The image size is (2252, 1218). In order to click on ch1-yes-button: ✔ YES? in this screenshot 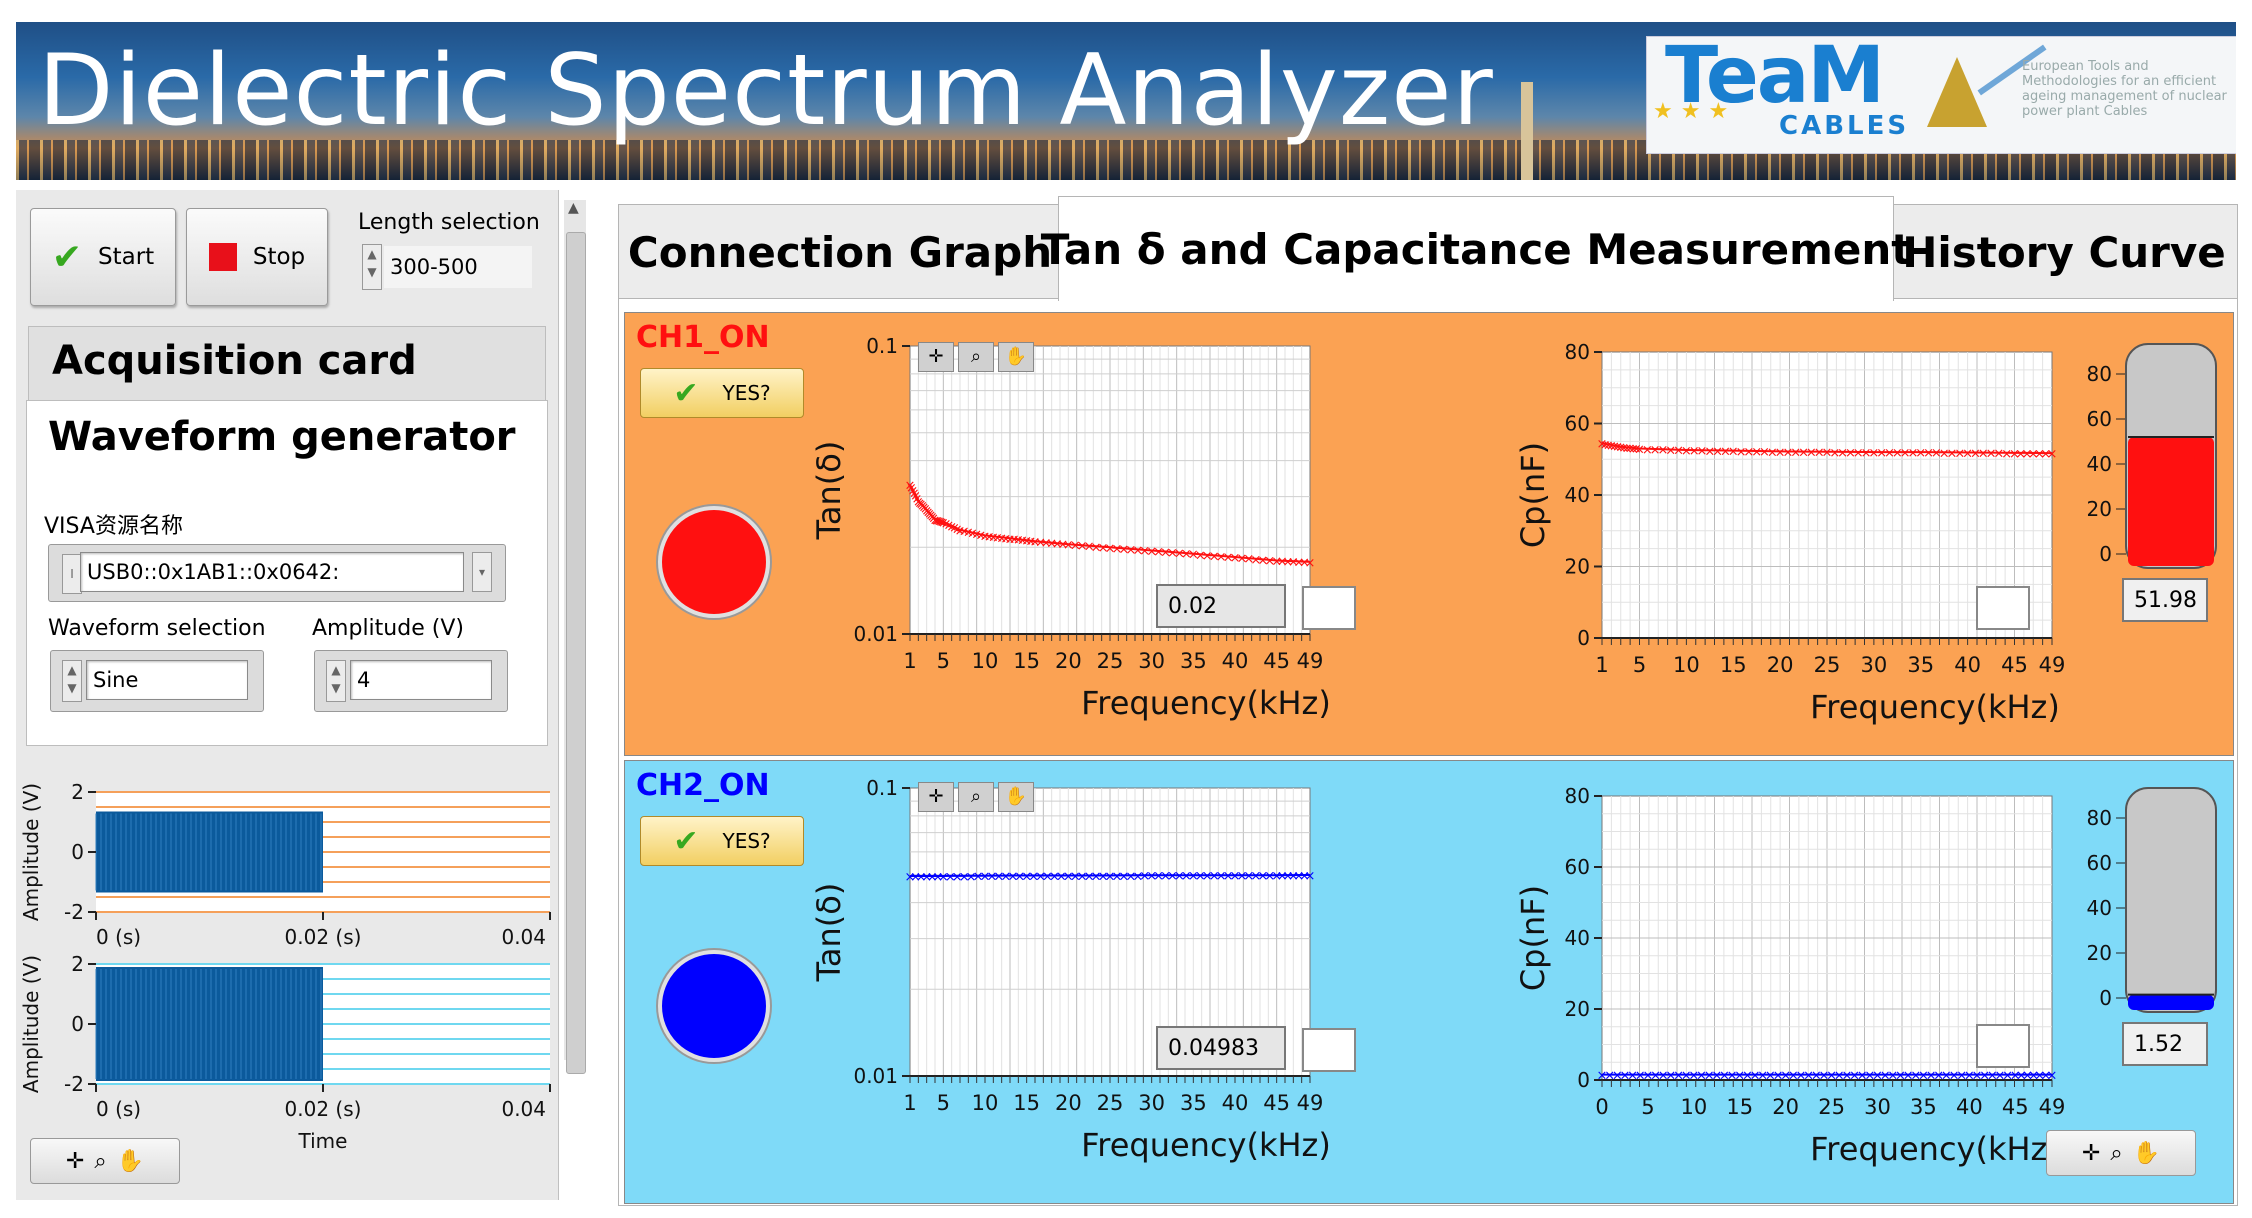, I will do `click(722, 393)`.